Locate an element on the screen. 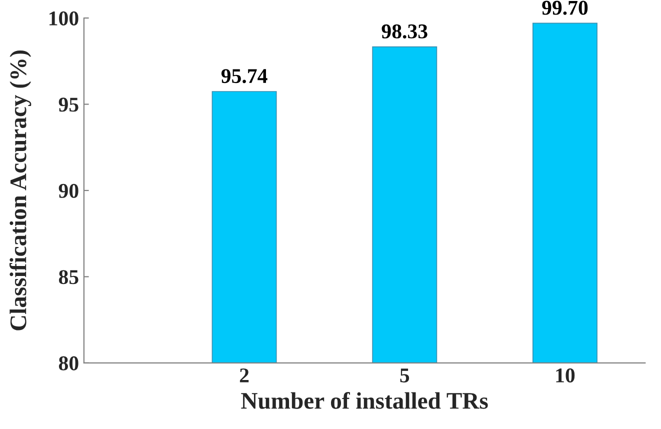 This screenshot has height=429, width=661. y-axis-title: Classification Accuracy (%) is located at coordinates (20, 190).